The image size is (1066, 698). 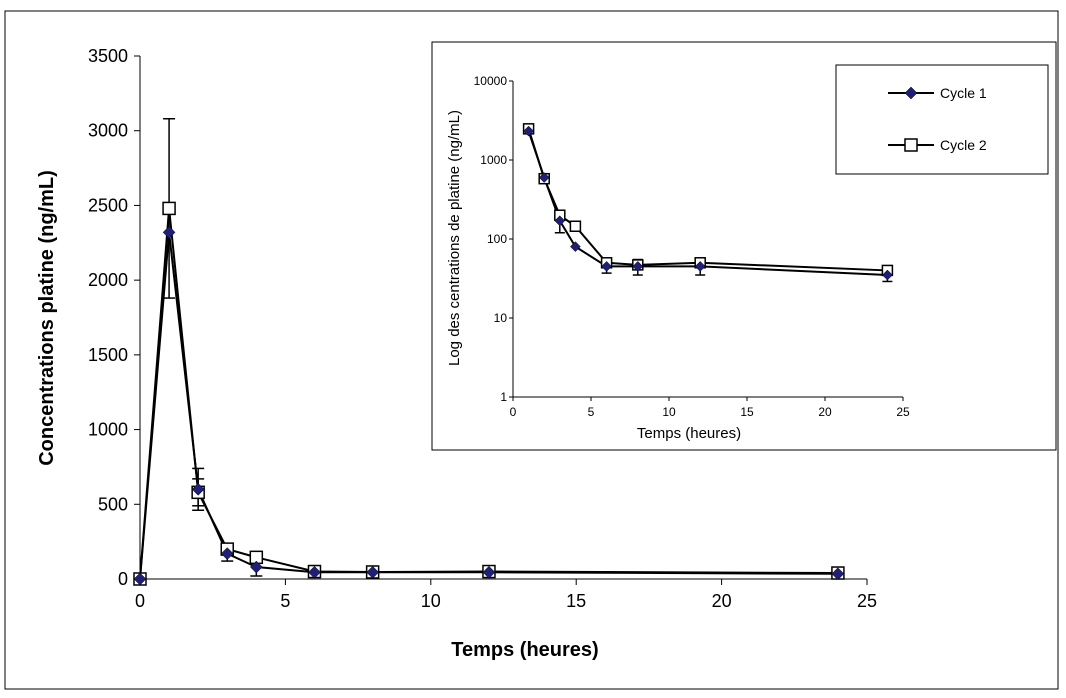 What do you see at coordinates (108, 430) in the screenshot?
I see `main-y-tick-label: 1000` at bounding box center [108, 430].